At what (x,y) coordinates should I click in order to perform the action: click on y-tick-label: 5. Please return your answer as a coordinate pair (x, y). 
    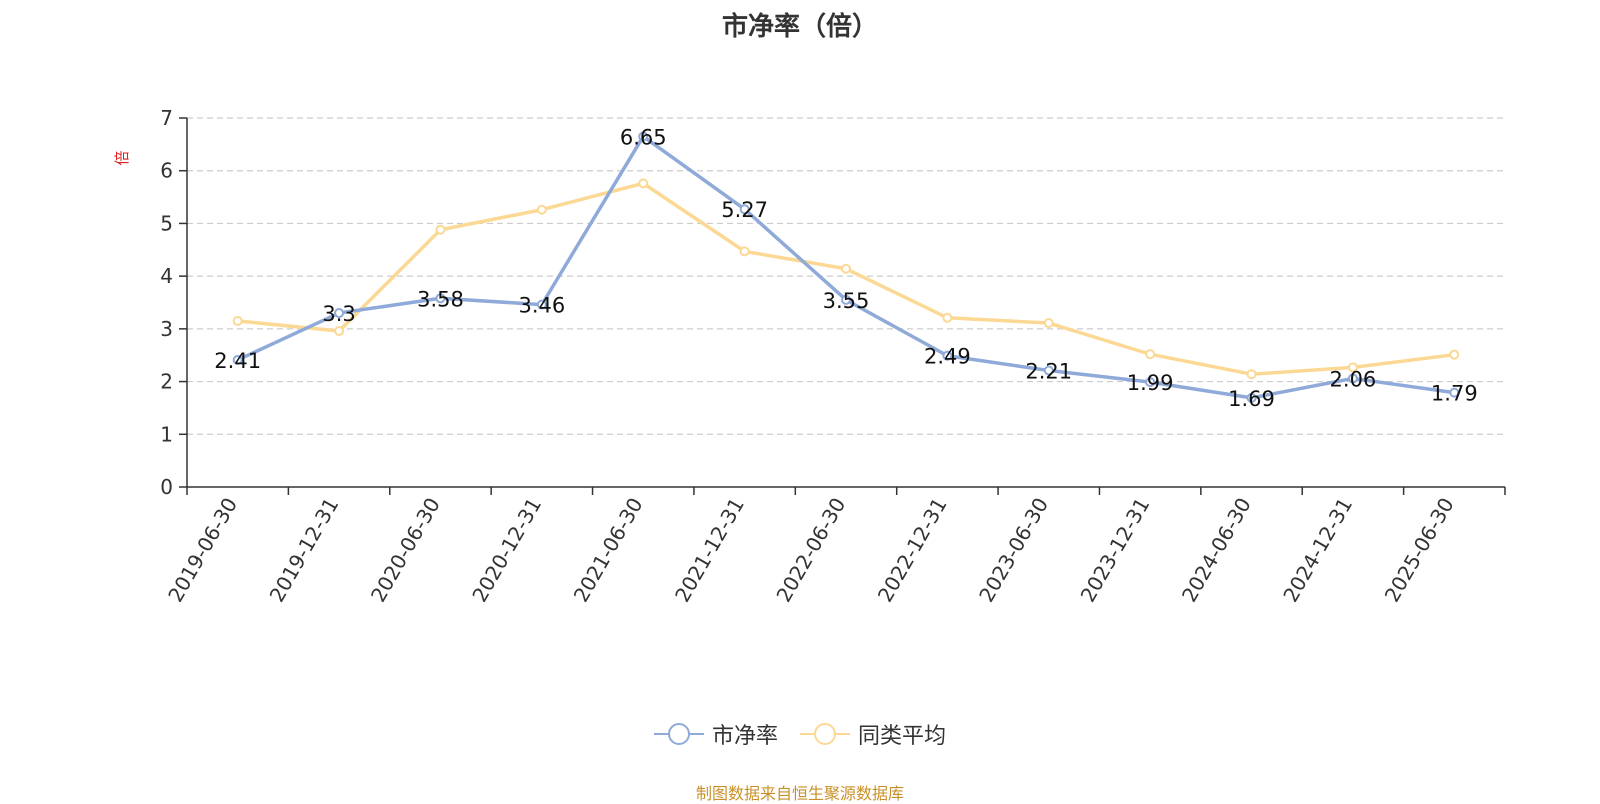
    Looking at the image, I should click on (166, 223).